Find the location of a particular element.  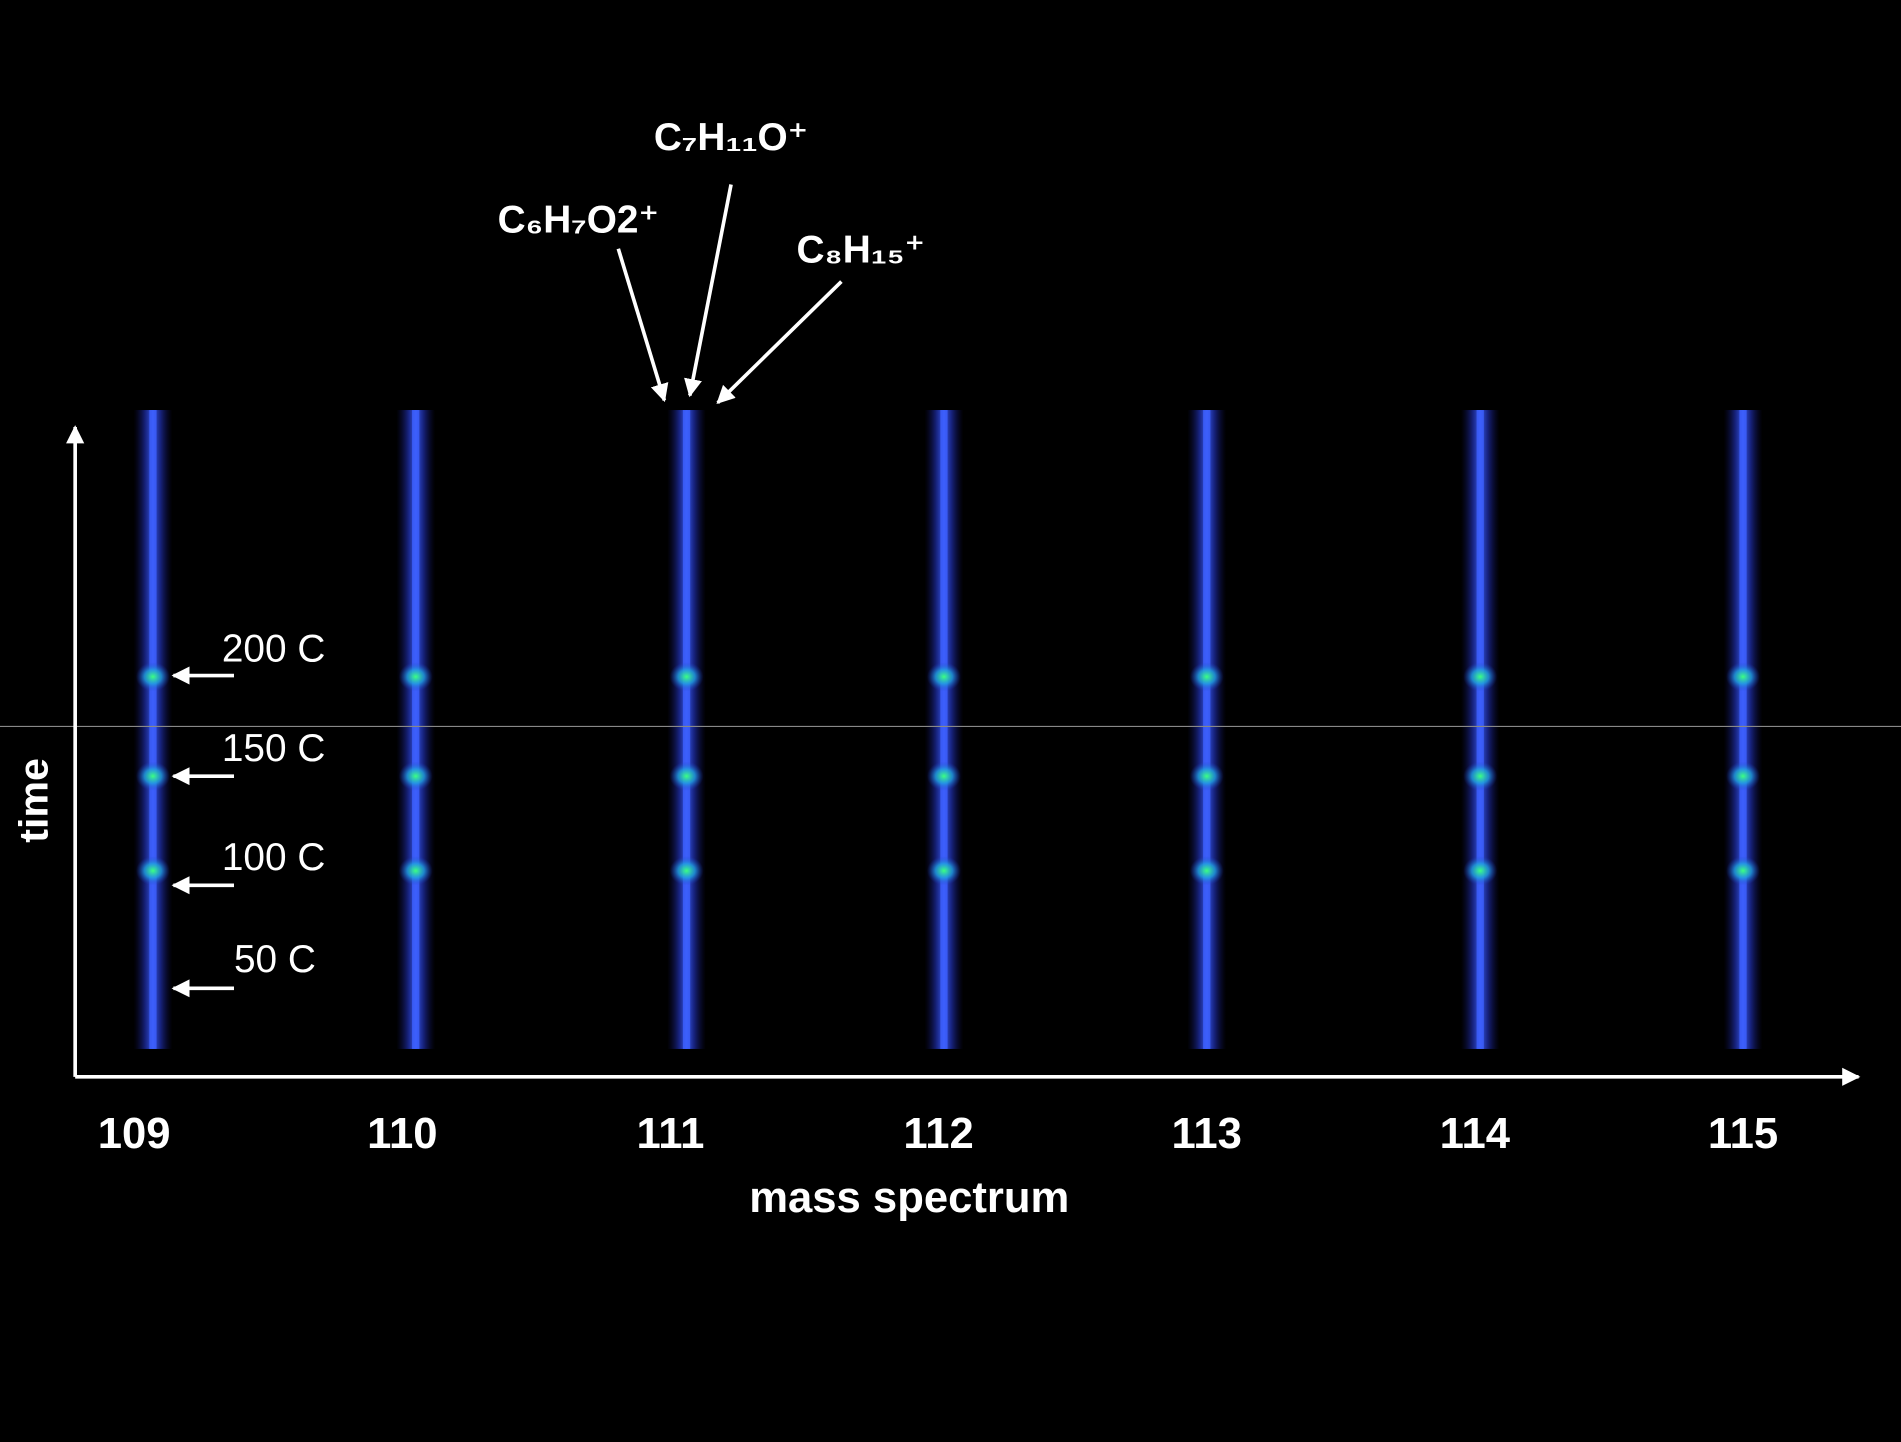

x-tick-label: 114 is located at coordinates (1475, 1133).